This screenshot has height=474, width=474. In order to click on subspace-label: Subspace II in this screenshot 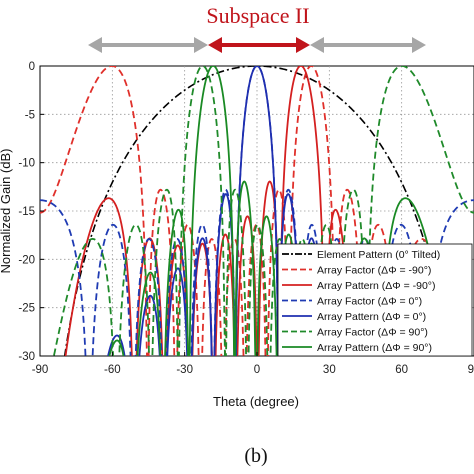, I will do `click(257, 15)`.